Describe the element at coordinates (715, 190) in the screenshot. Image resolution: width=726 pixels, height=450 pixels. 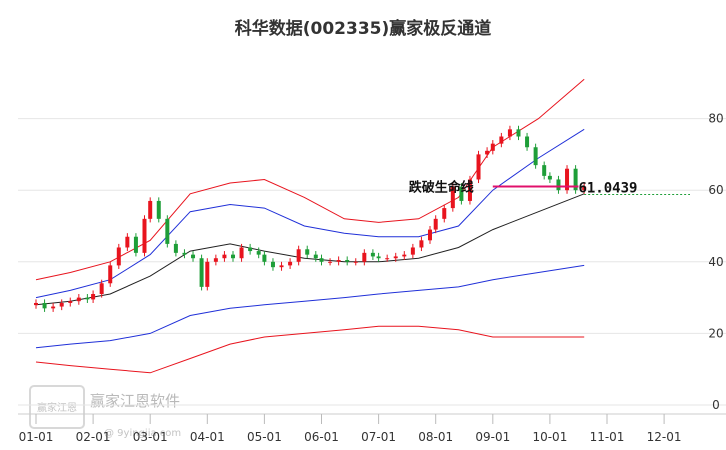
I see `y-tick-label: 60` at that location.